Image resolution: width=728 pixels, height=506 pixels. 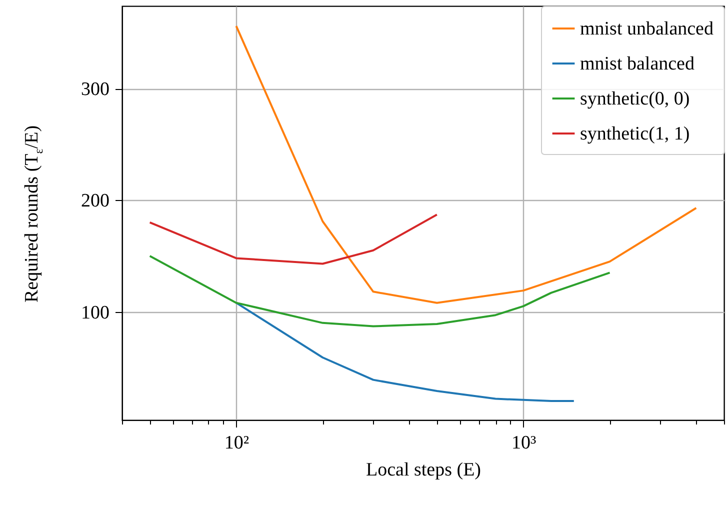 I want to click on legend-label: synthetic(0, 0), so click(x=635, y=99).